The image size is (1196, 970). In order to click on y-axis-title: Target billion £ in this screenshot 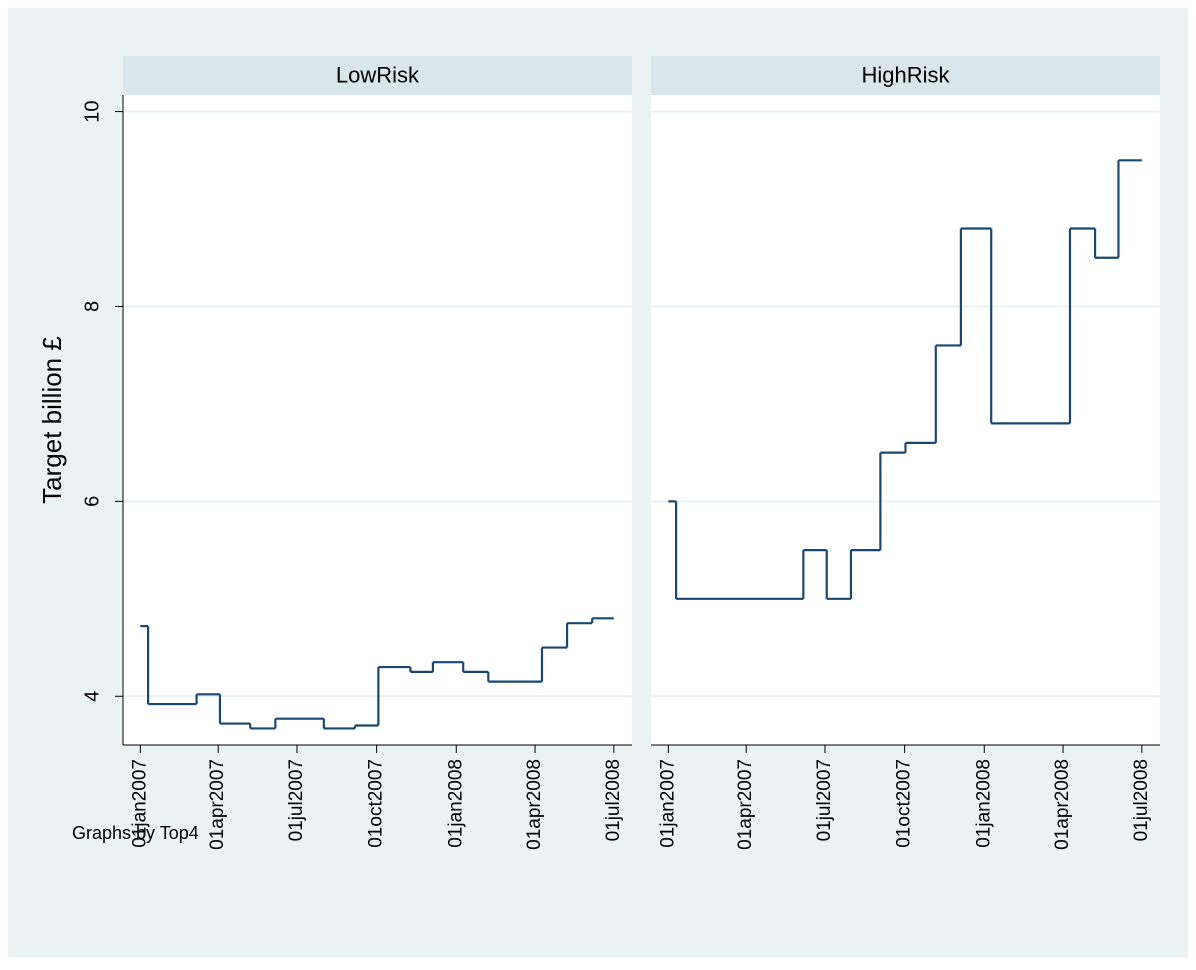, I will do `click(52, 420)`.